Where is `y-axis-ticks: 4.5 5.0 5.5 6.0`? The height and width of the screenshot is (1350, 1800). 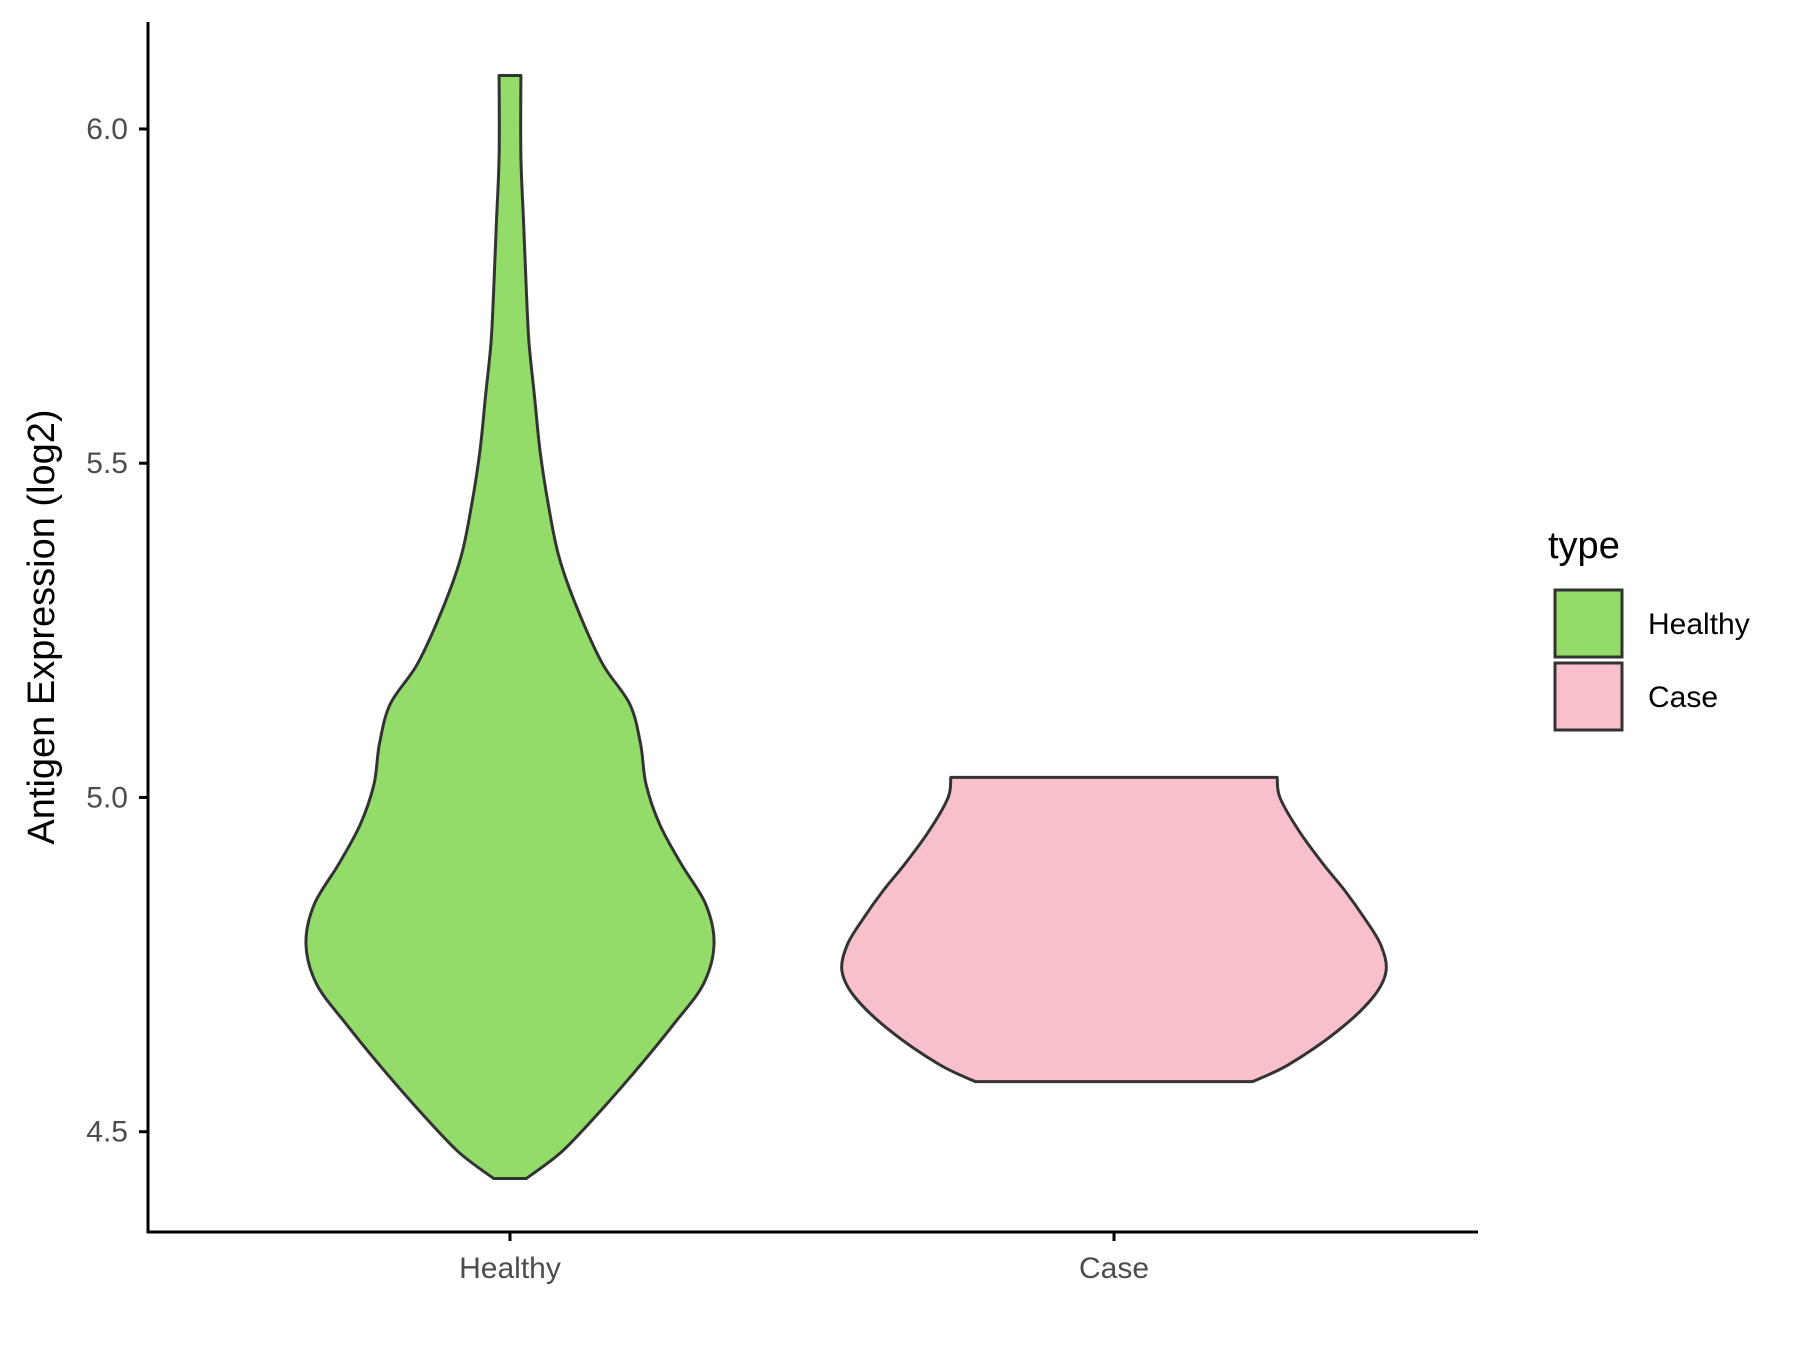
y-axis-ticks: 4.5 5.0 5.5 6.0 is located at coordinates (117, 631).